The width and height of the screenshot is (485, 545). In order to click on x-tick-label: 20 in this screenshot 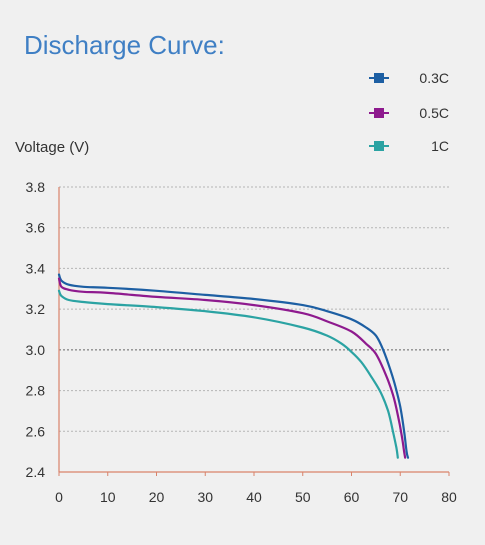, I will do `click(157, 497)`.